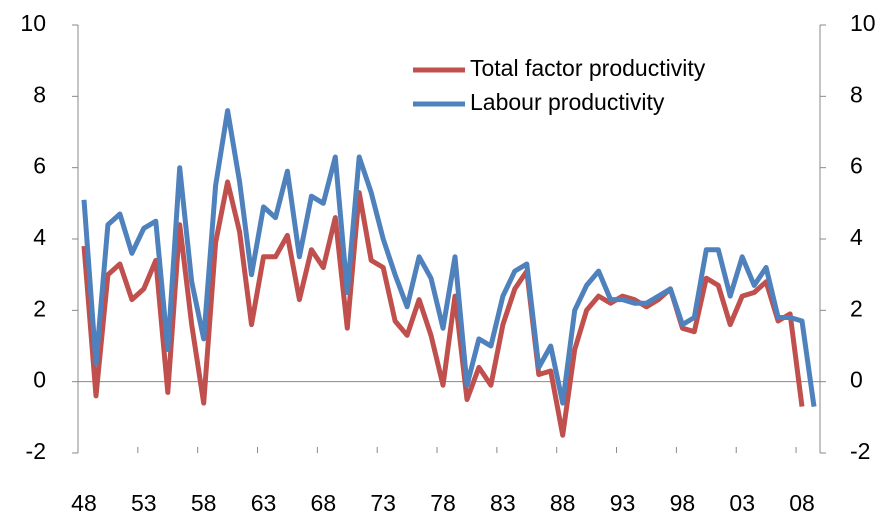  What do you see at coordinates (39, 308) in the screenshot?
I see `y-tick-label: 2` at bounding box center [39, 308].